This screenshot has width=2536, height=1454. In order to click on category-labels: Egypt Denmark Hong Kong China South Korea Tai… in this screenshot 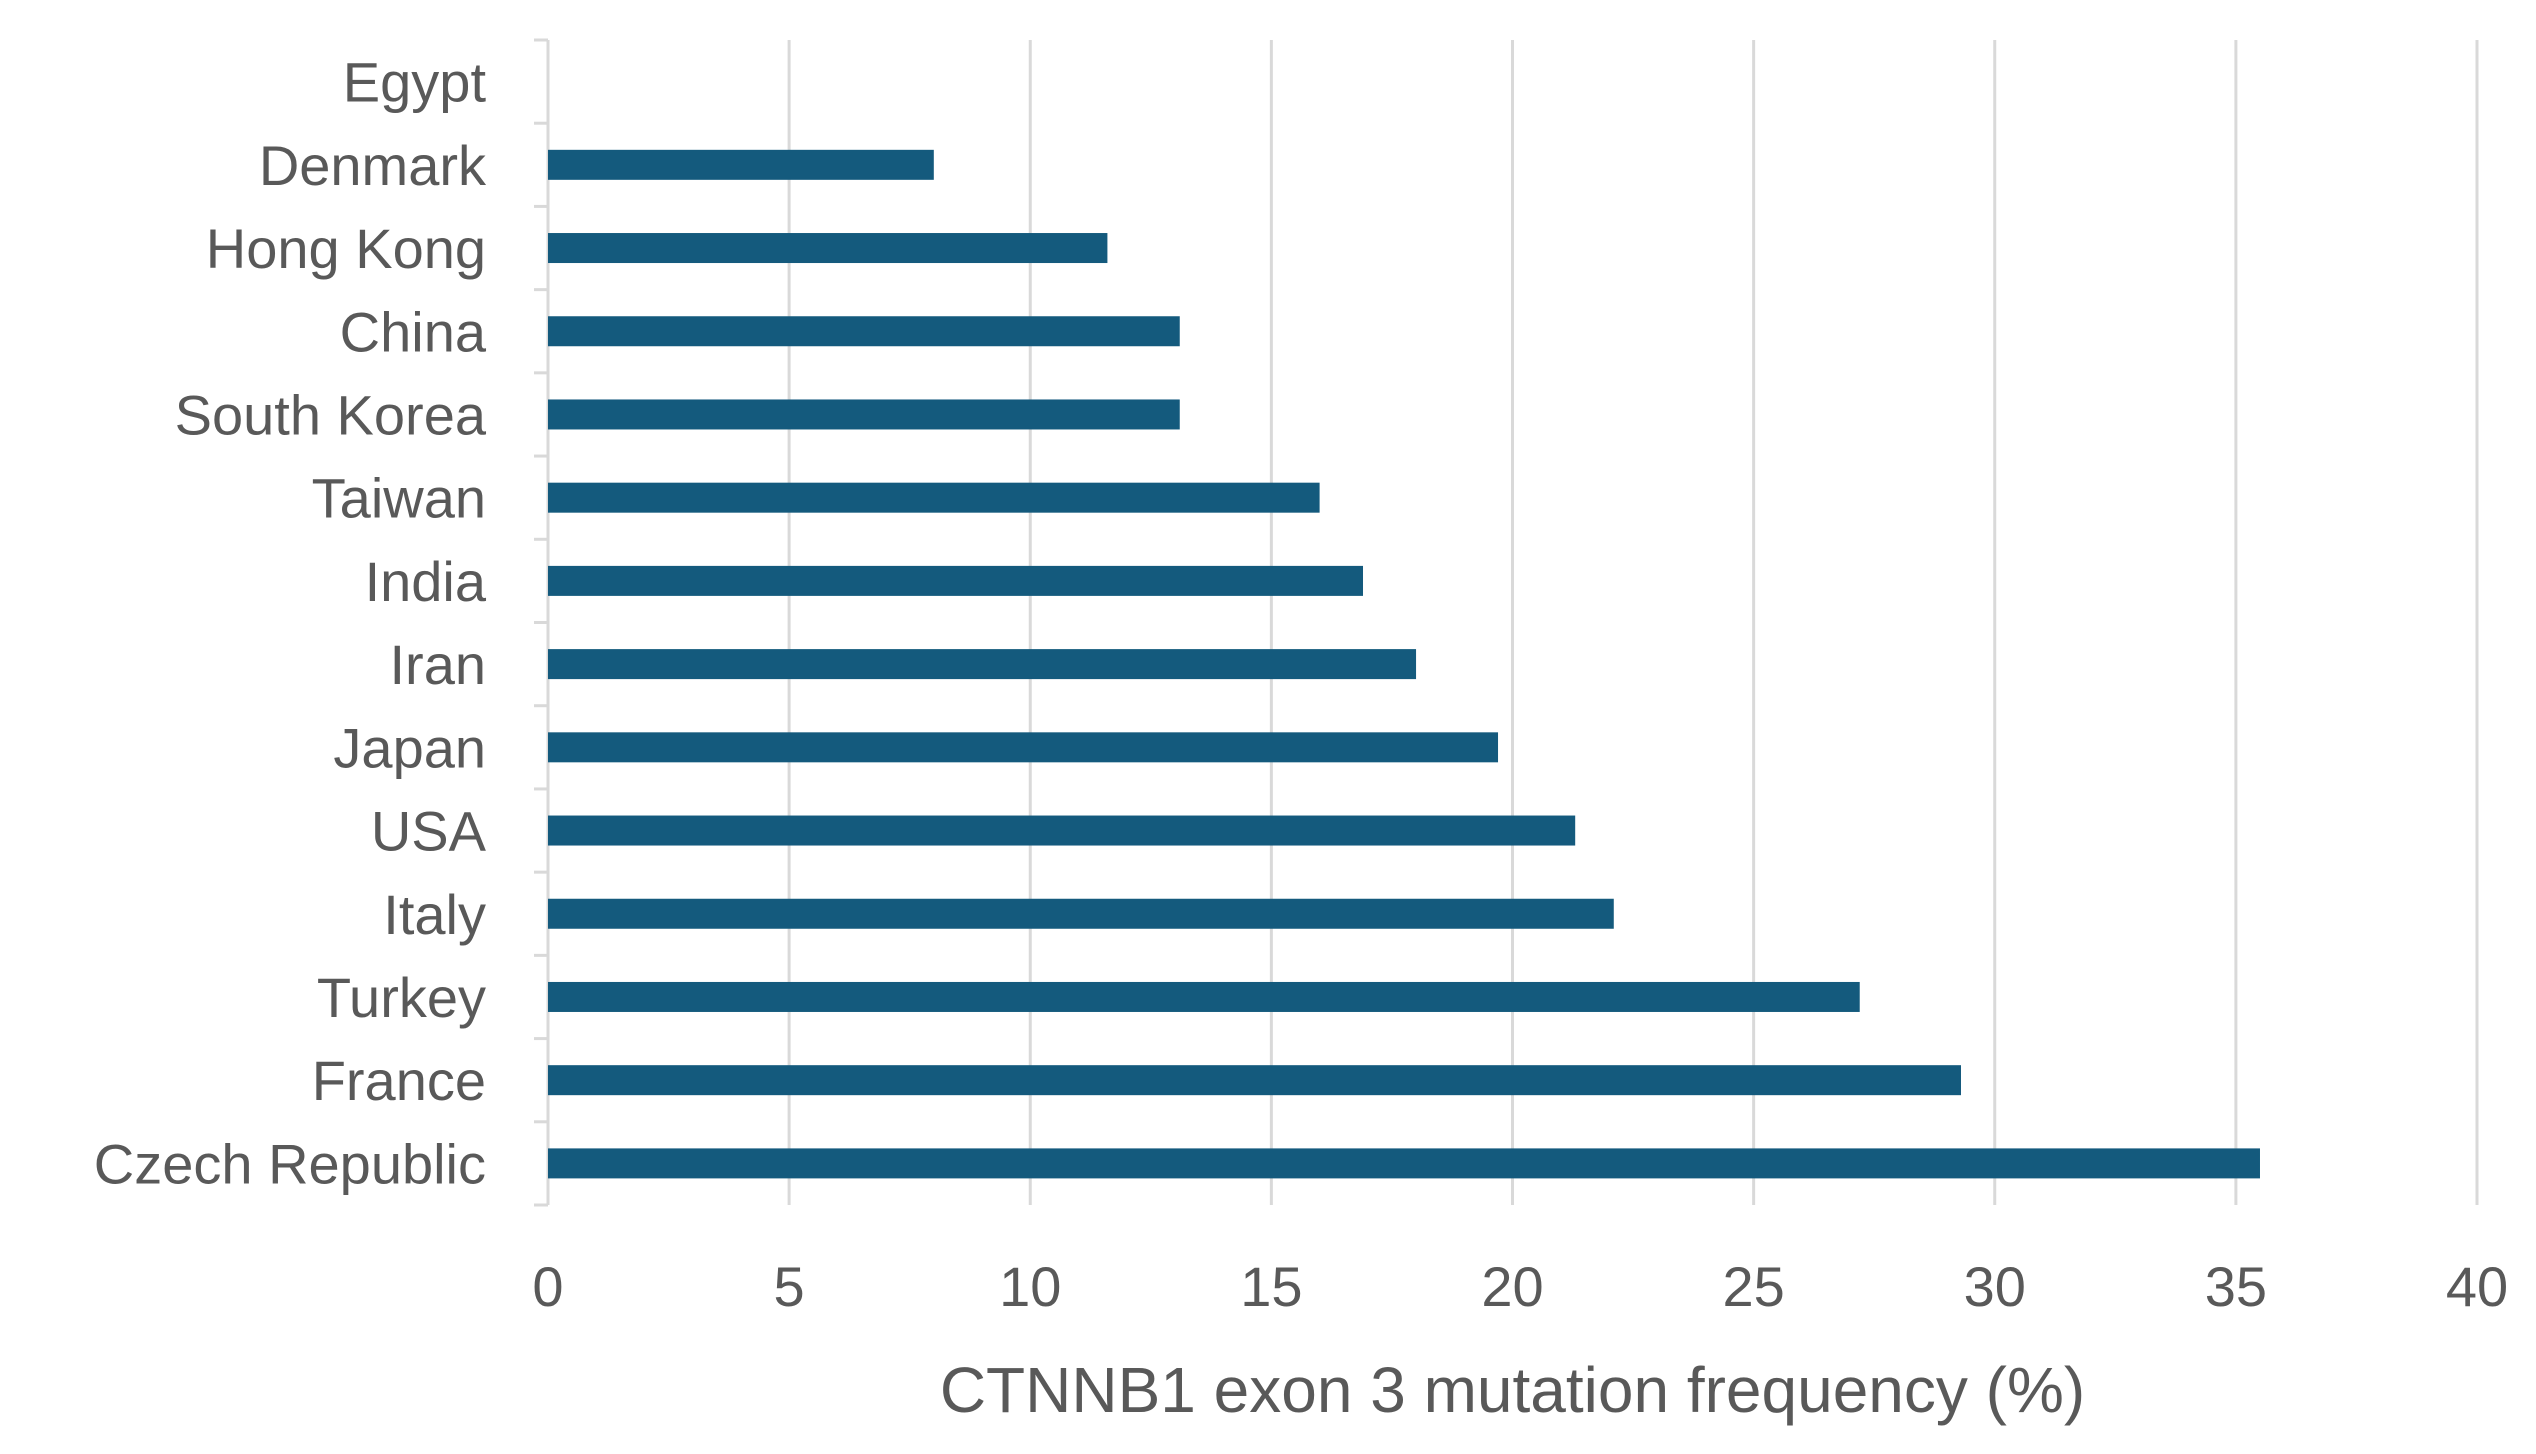, I will do `click(290, 623)`.